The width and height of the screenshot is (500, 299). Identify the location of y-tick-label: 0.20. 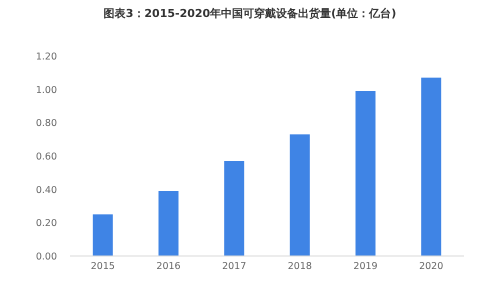
(46, 224).